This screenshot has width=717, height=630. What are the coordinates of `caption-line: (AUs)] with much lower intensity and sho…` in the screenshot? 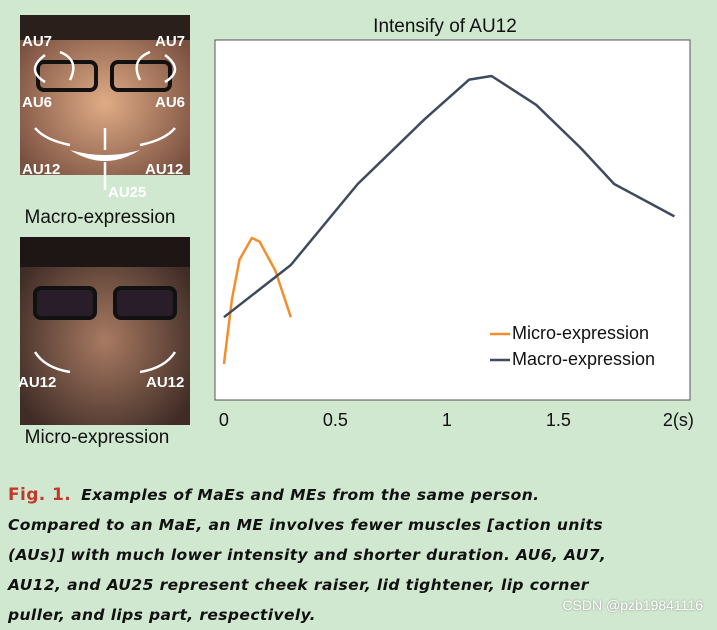 It's located at (360, 555).